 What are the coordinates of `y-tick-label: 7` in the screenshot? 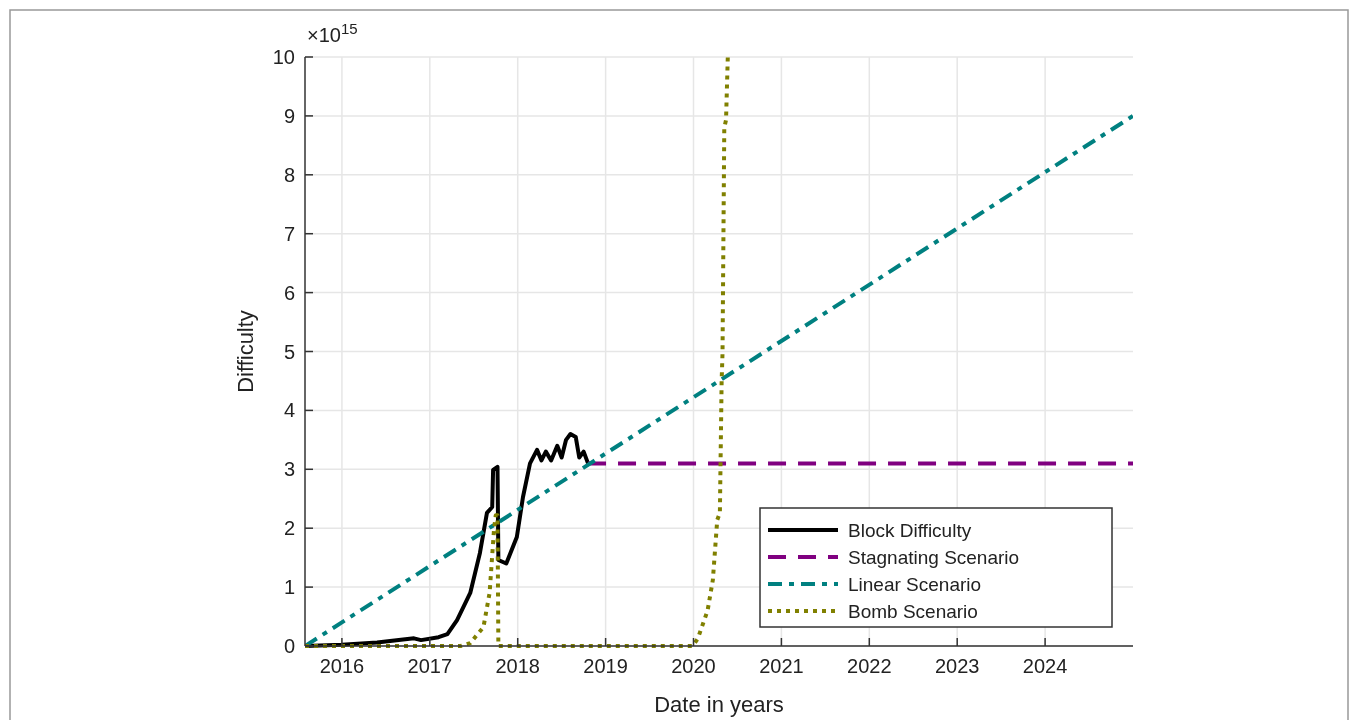 It's located at (289, 233).